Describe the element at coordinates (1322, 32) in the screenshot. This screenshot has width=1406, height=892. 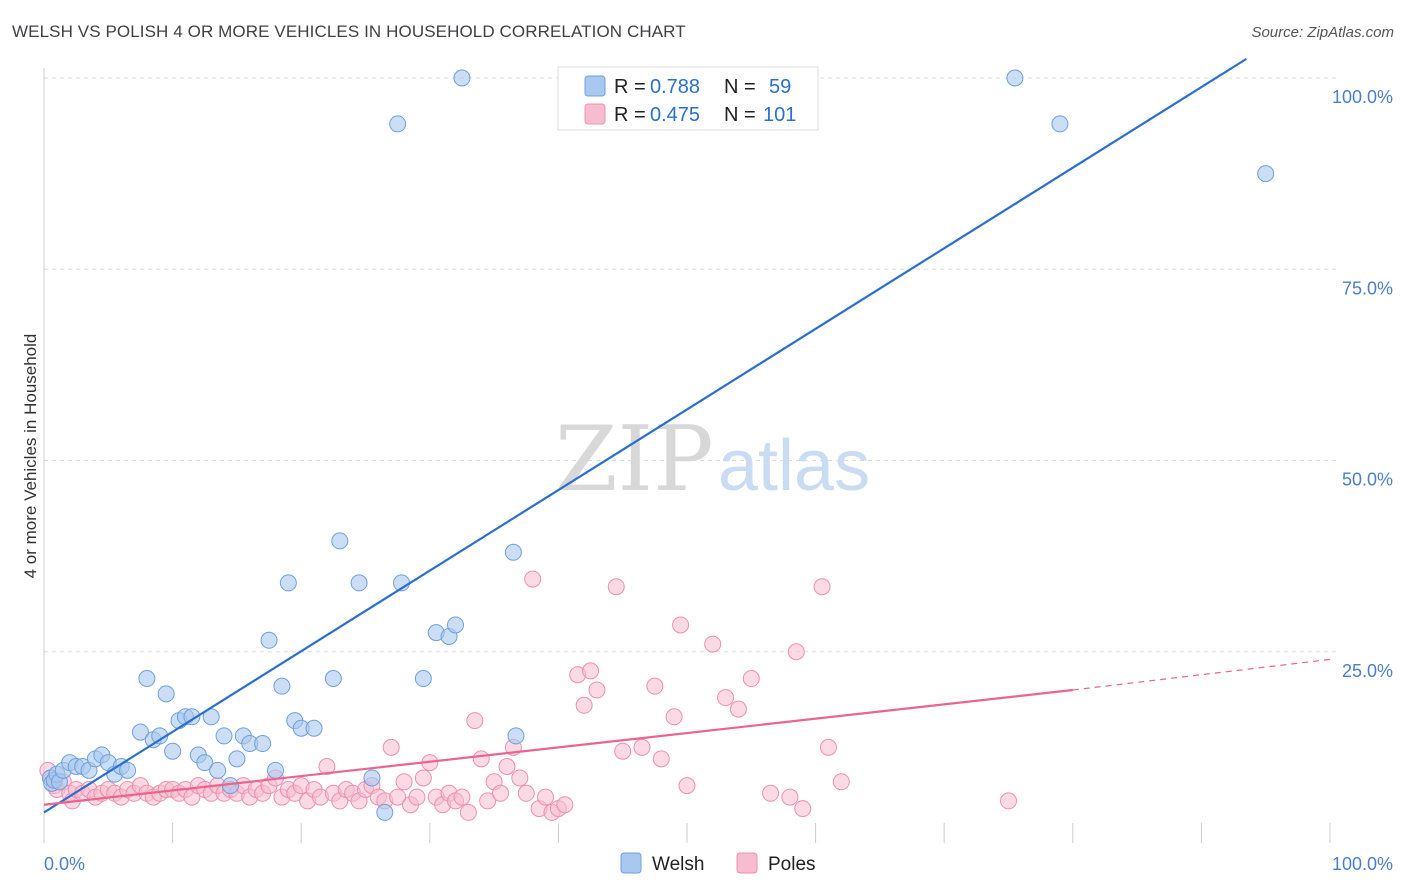
I see `source-credit: Source: ZipAtlas.com` at that location.